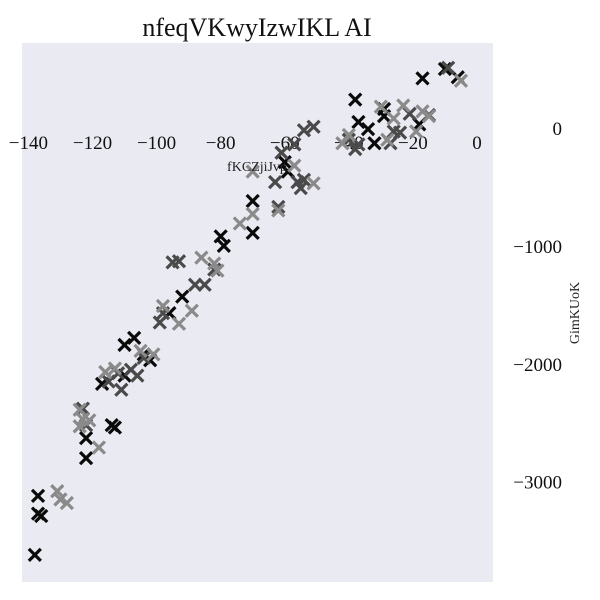  What do you see at coordinates (477, 143) in the screenshot?
I see `x-tick-label: 0` at bounding box center [477, 143].